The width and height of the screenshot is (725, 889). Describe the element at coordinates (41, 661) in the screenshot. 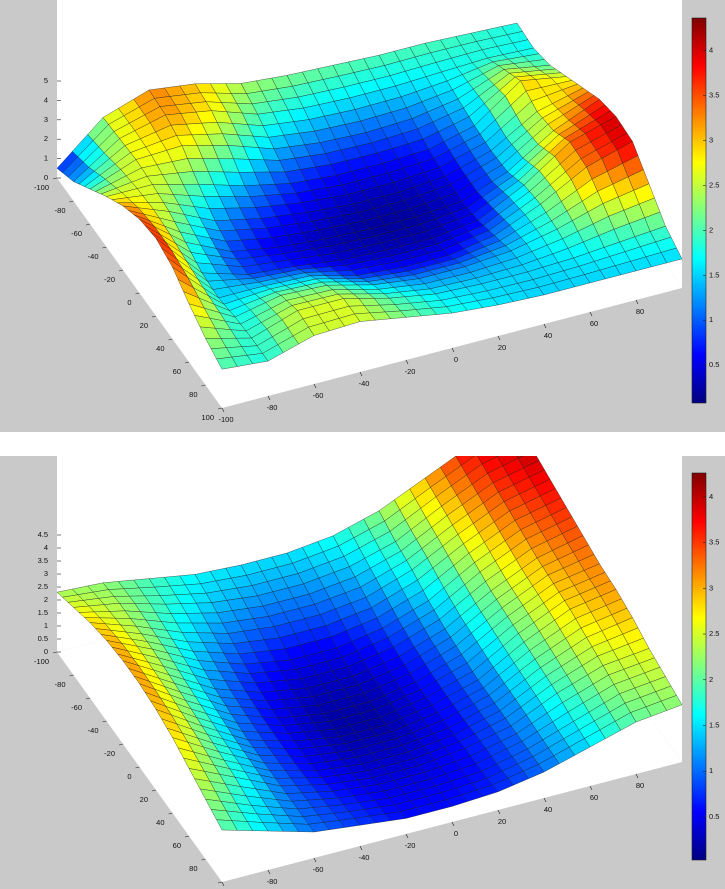

I see `y-tick-label: -100` at that location.